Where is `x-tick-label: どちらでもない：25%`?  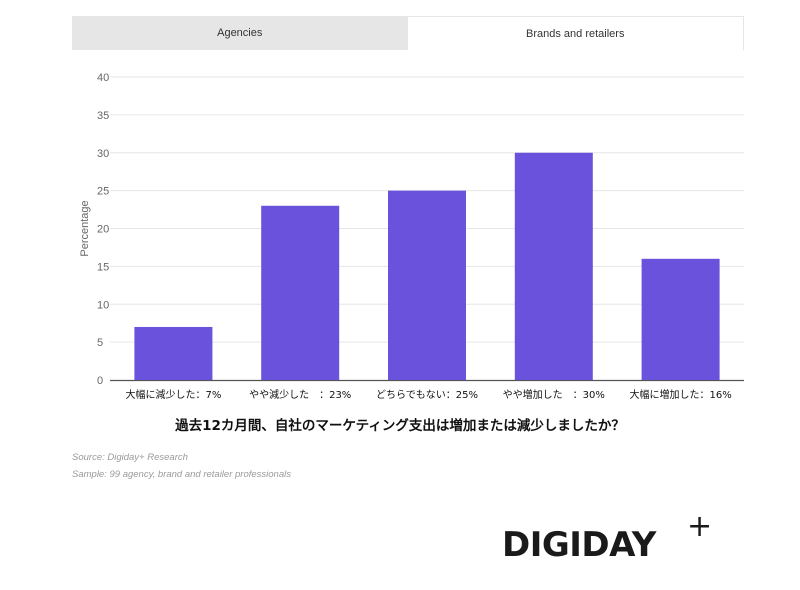 x-tick-label: どちらでもない：25% is located at coordinates (427, 395).